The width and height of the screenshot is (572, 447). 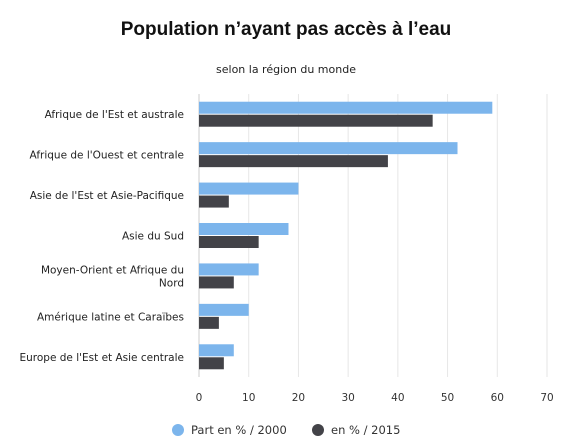 I want to click on category-label: Afrique de l'Est et australe, so click(x=114, y=115).